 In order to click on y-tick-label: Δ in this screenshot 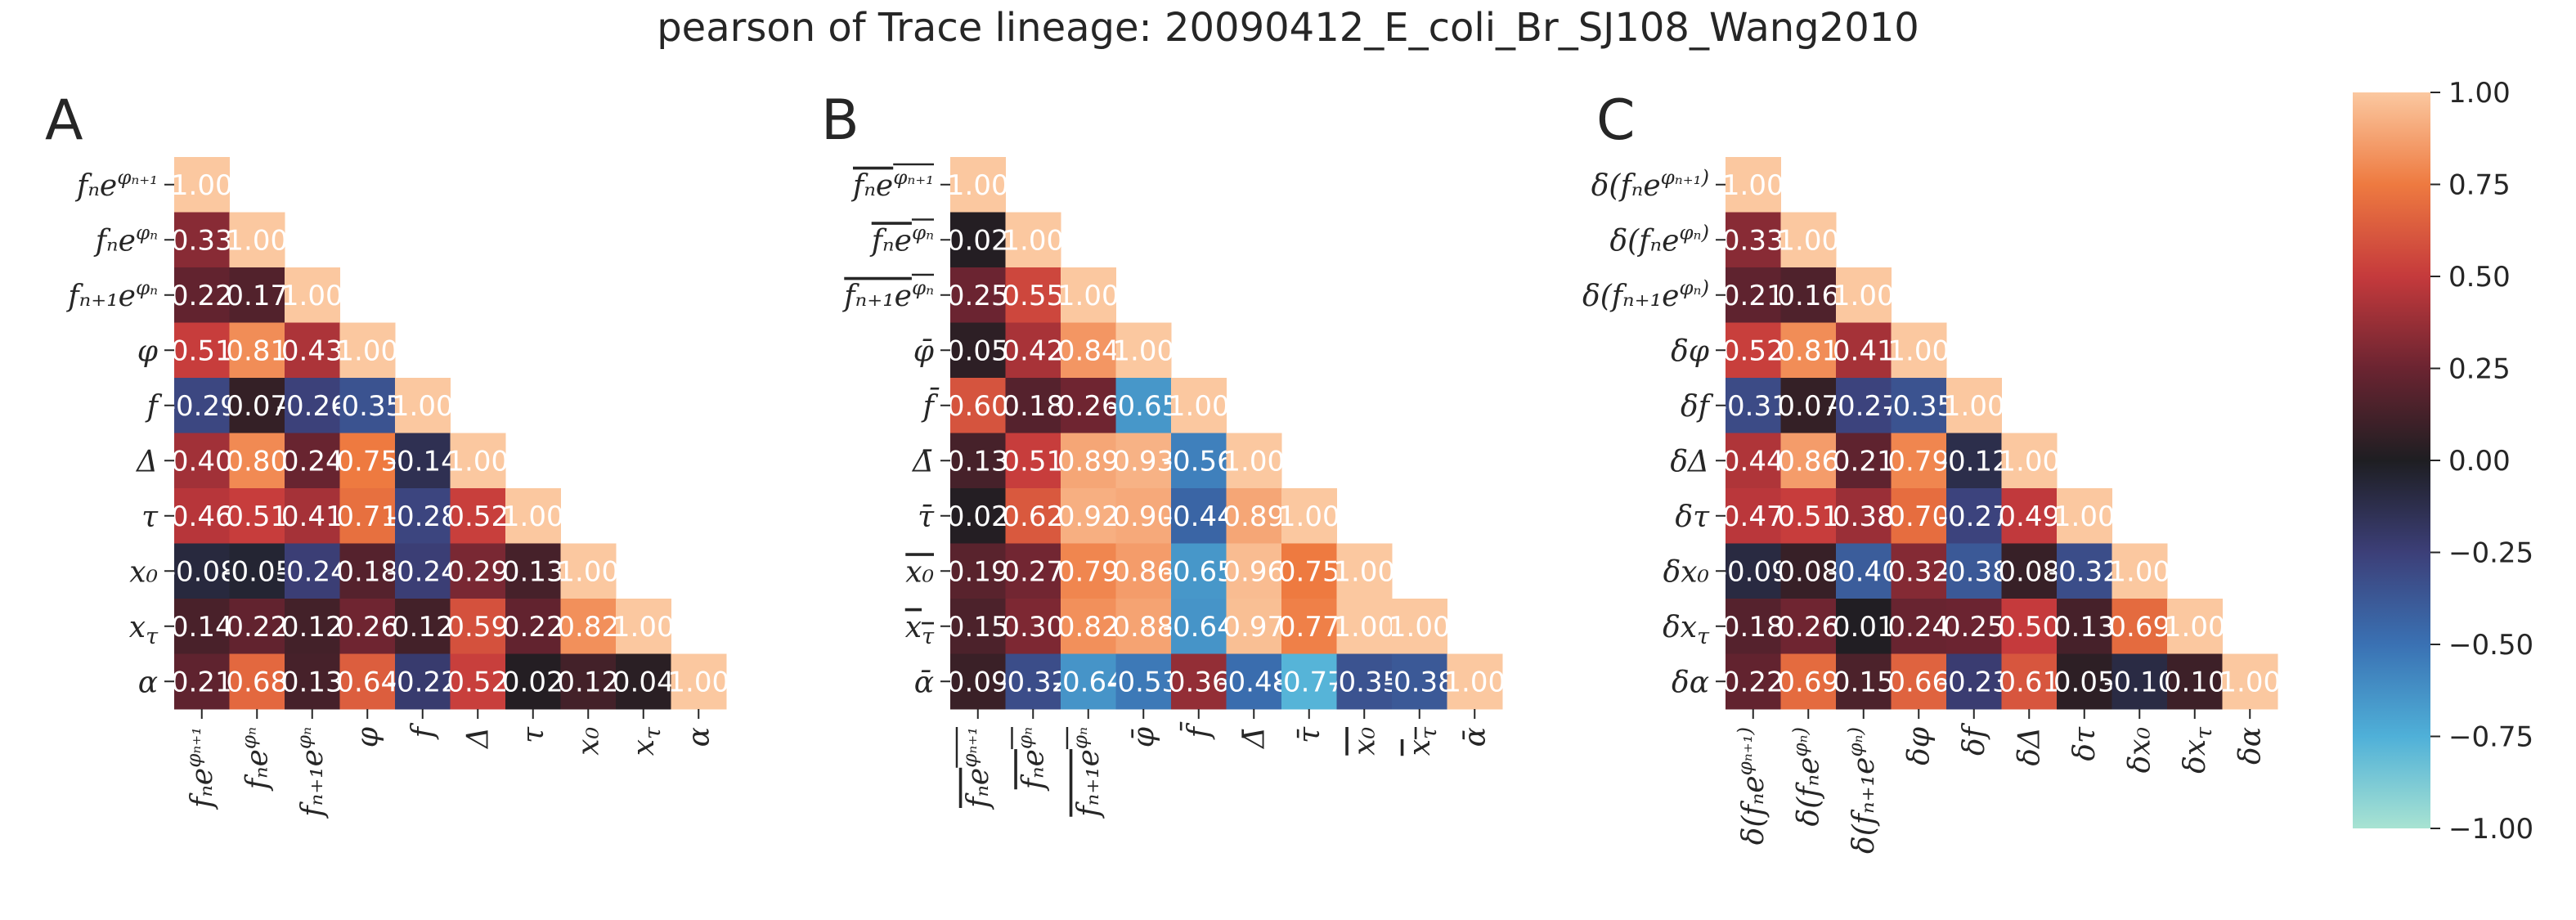, I will do `click(146, 461)`.